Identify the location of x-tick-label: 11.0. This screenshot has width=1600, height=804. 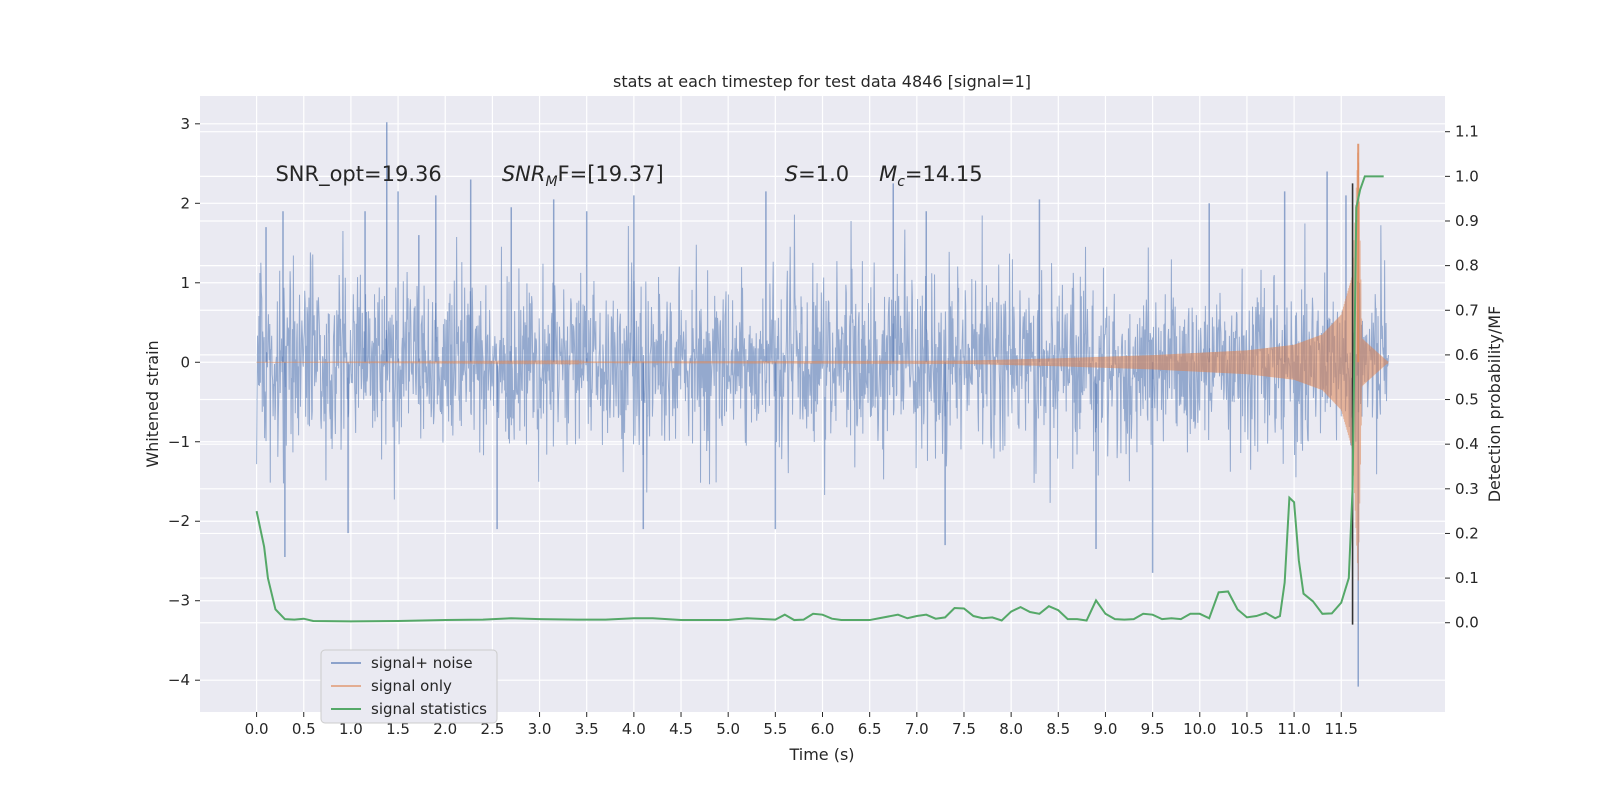
(1293, 729).